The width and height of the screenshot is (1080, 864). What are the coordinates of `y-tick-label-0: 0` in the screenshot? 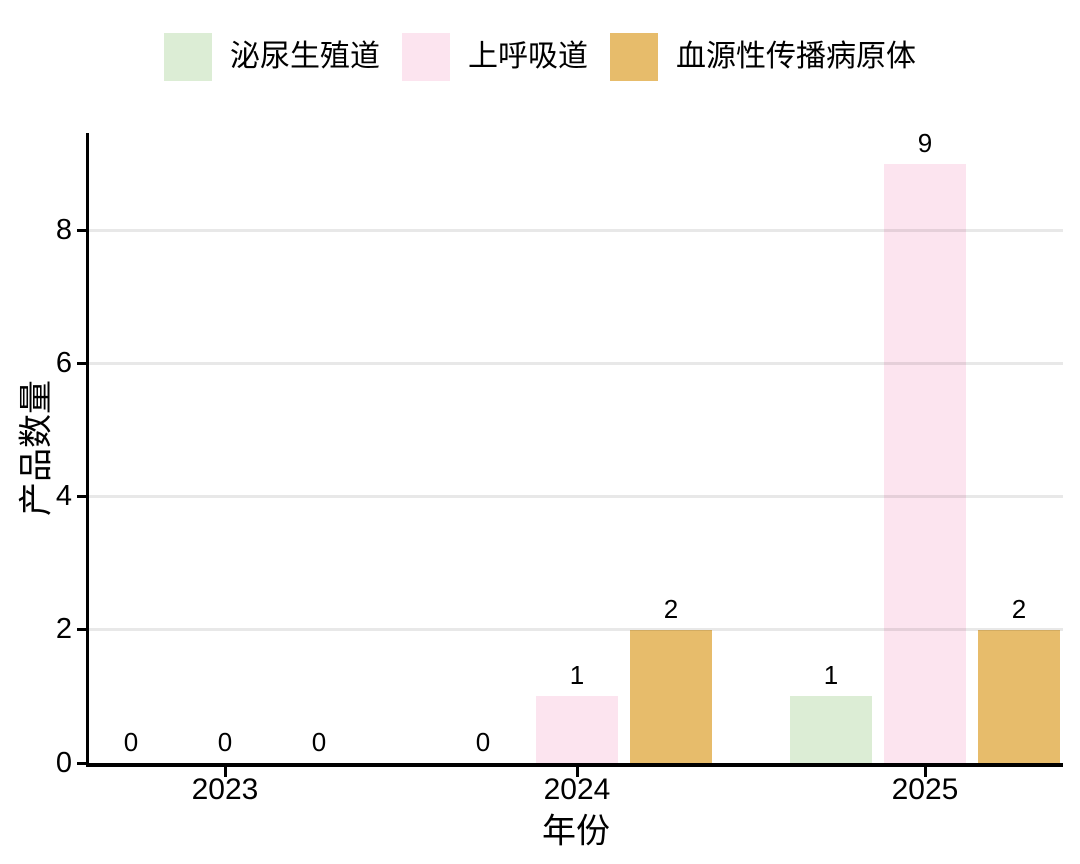 It's located at (63, 762).